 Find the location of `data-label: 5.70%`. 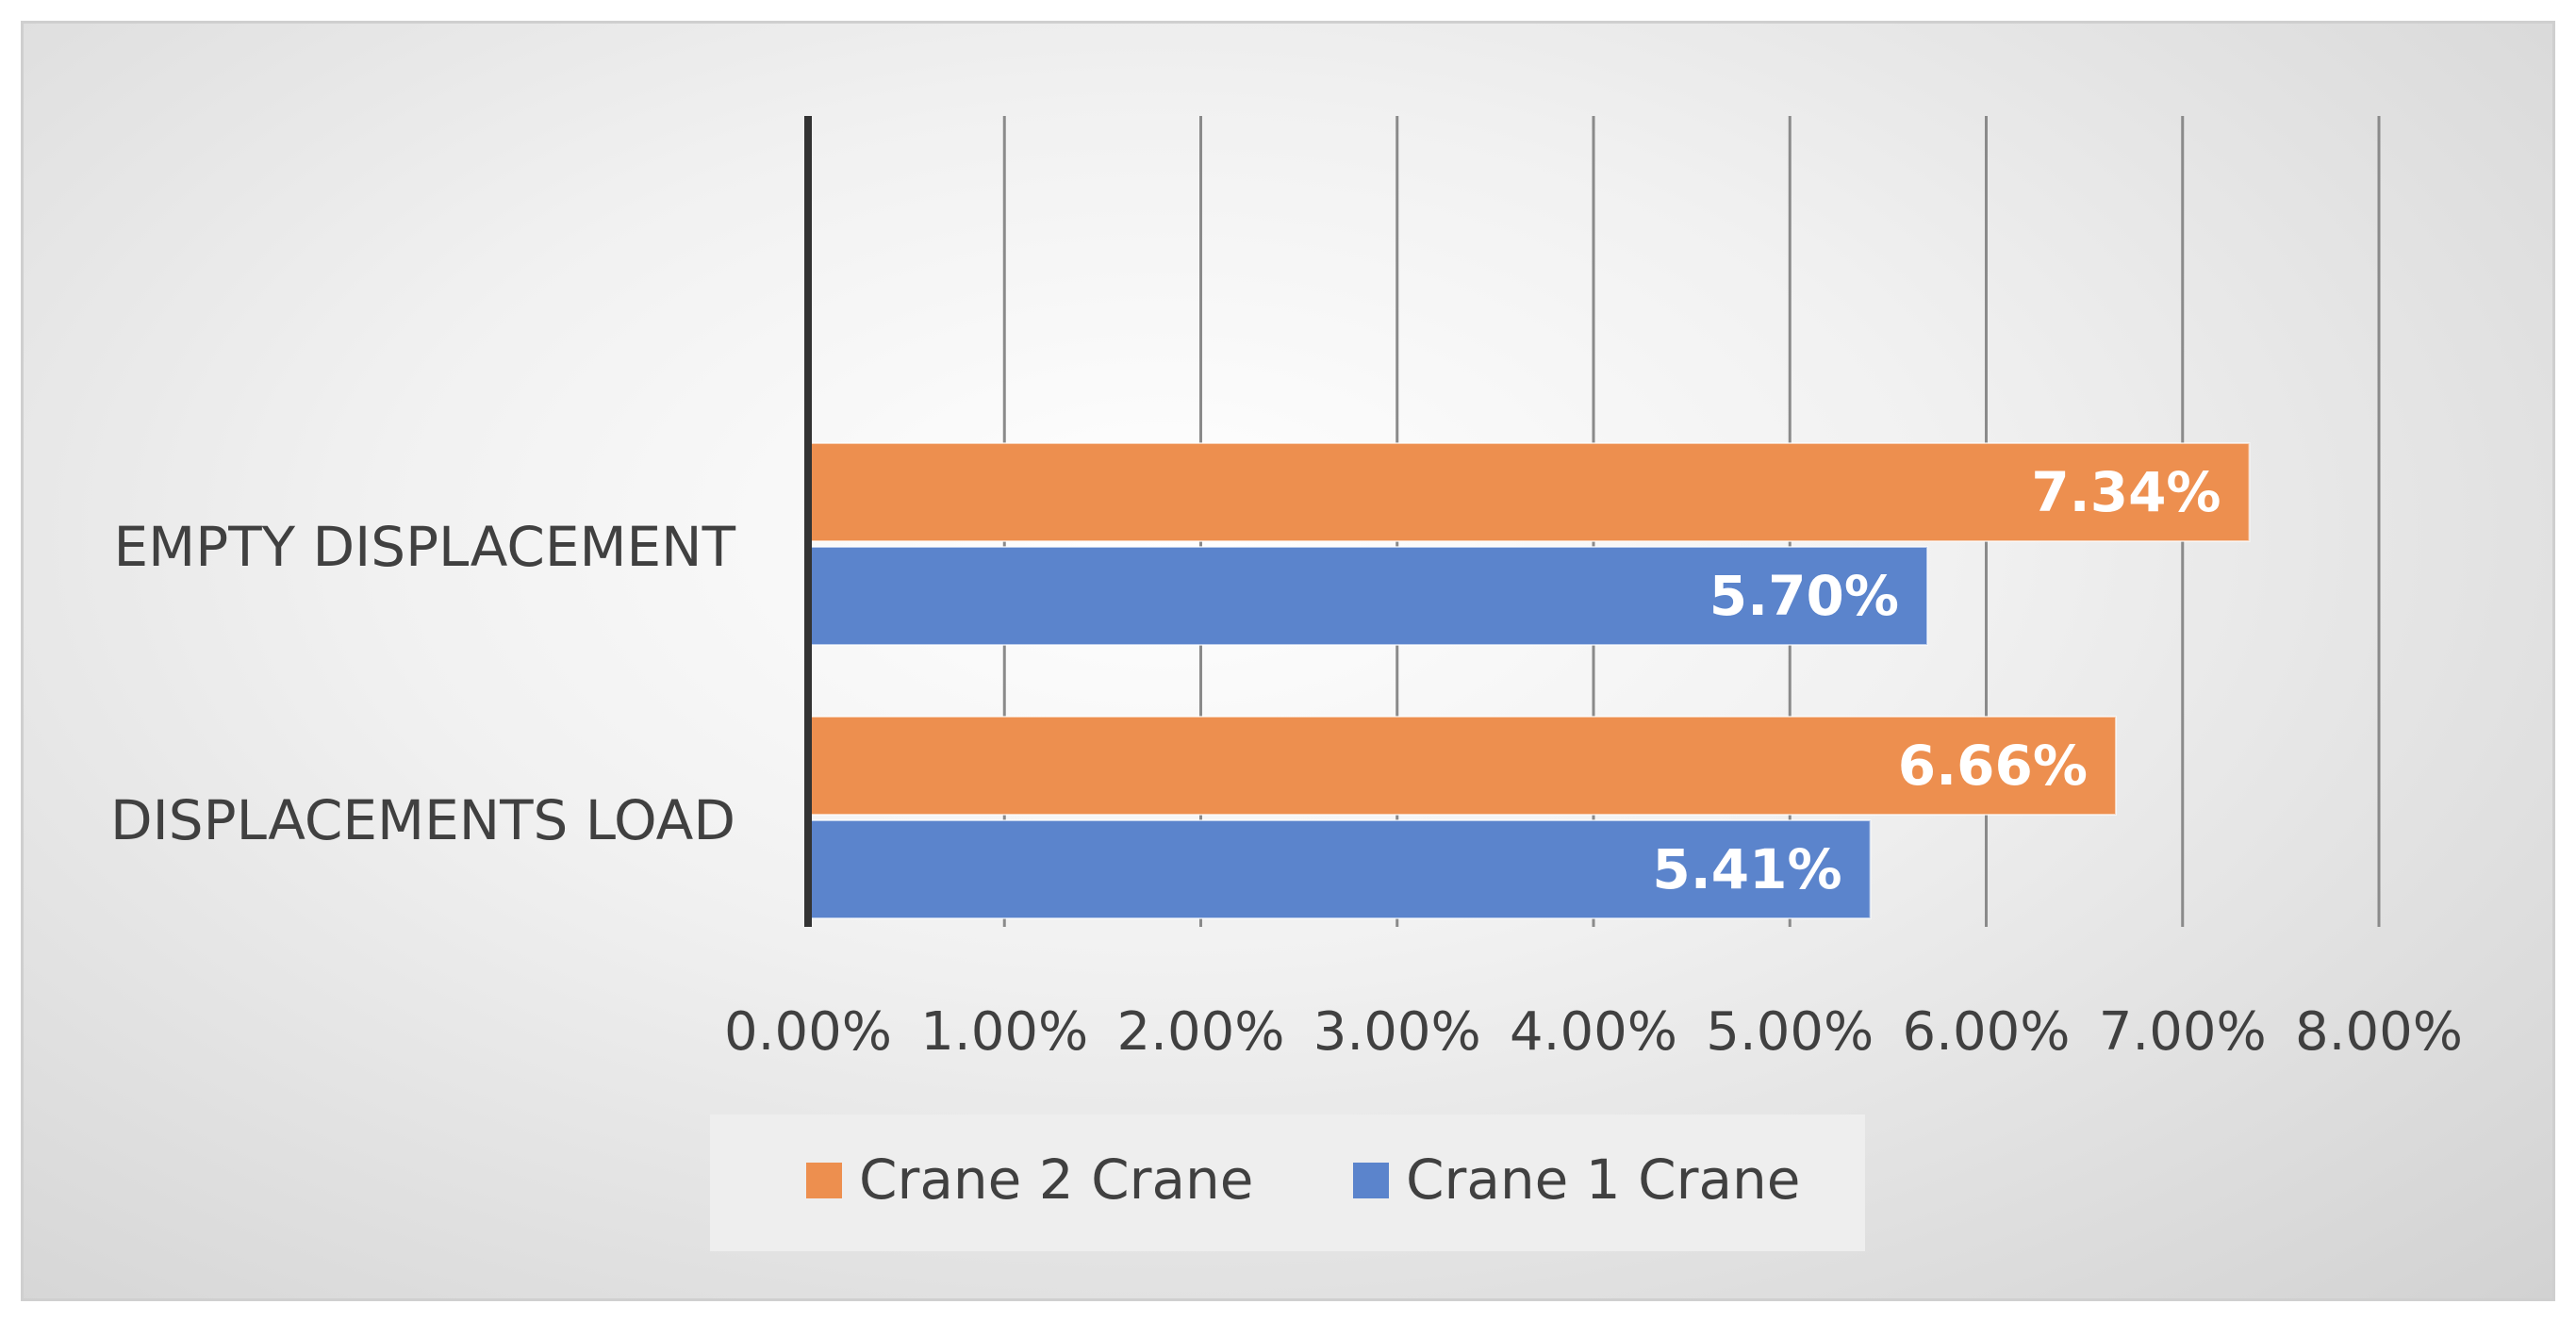

data-label: 5.70% is located at coordinates (1804, 596).